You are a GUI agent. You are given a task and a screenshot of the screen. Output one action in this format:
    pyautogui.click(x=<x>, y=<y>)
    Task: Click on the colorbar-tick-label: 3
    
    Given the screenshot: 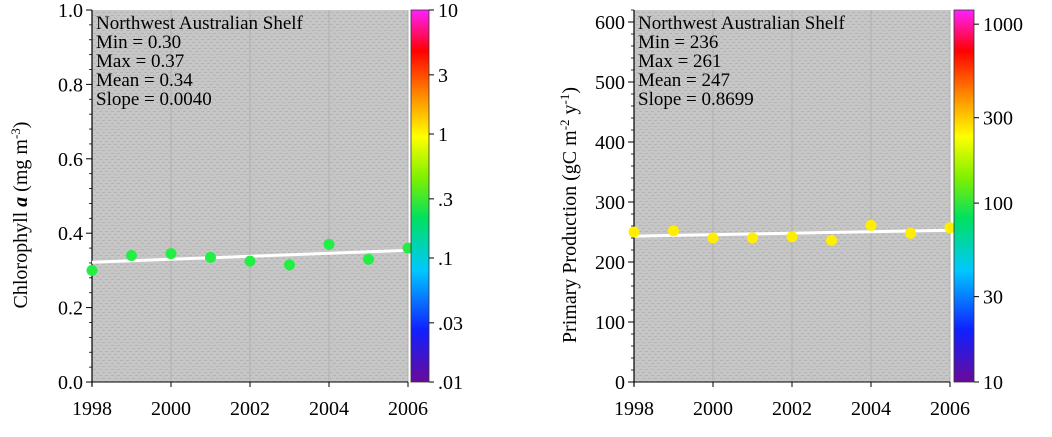 What is the action you would take?
    pyautogui.click(x=443, y=76)
    